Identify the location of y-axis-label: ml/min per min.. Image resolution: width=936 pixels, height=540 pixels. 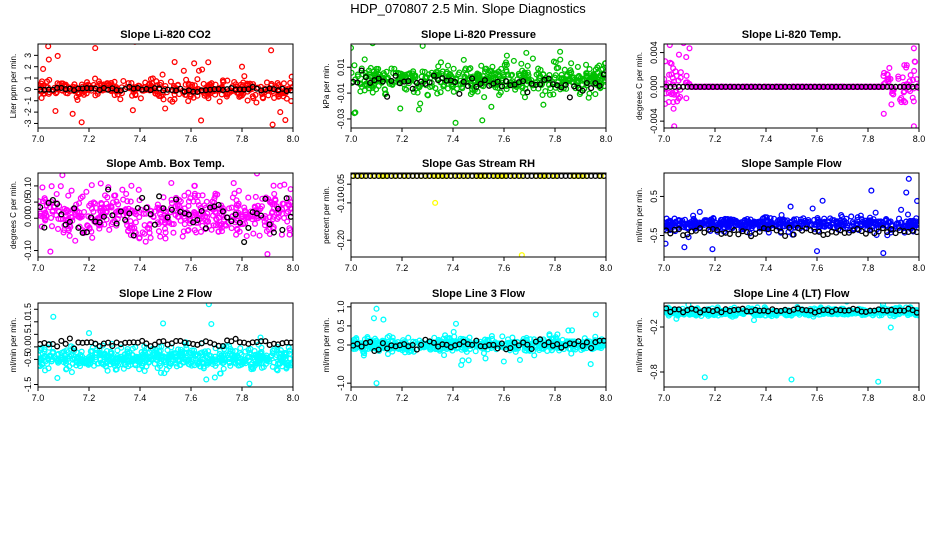
(639, 215).